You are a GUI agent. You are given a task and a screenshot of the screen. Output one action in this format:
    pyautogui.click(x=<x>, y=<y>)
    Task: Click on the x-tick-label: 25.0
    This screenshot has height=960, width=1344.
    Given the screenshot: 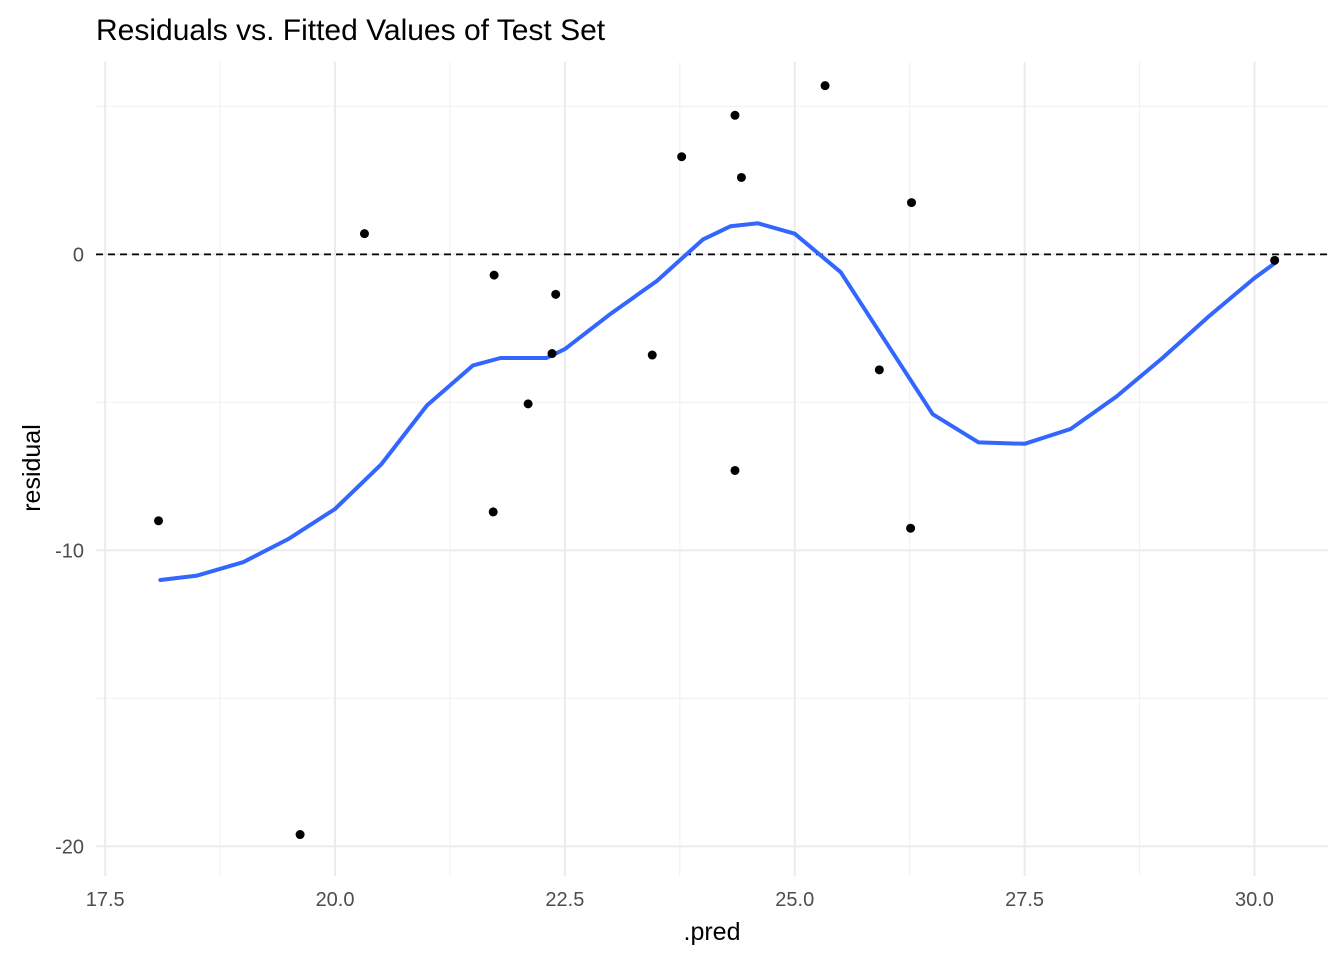 What is the action you would take?
    pyautogui.click(x=794, y=900)
    